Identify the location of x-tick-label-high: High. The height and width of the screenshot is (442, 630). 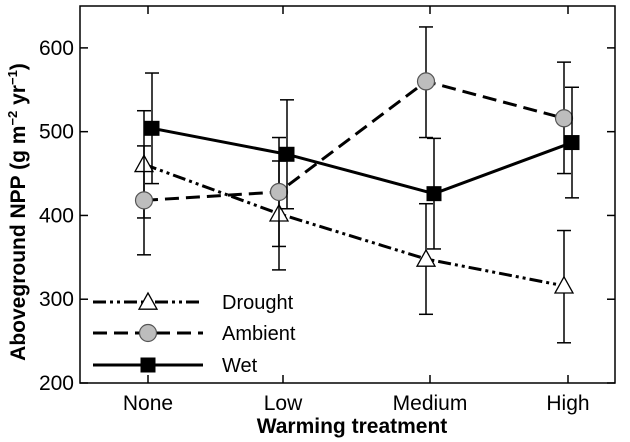
(567, 403).